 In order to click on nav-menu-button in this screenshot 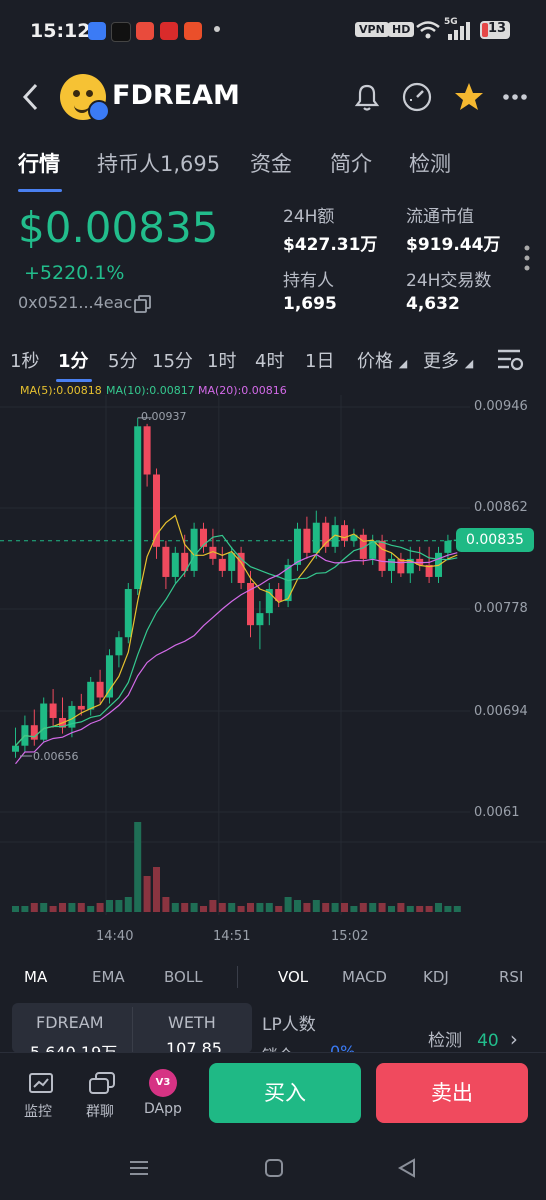, I will do `click(139, 1170)`.